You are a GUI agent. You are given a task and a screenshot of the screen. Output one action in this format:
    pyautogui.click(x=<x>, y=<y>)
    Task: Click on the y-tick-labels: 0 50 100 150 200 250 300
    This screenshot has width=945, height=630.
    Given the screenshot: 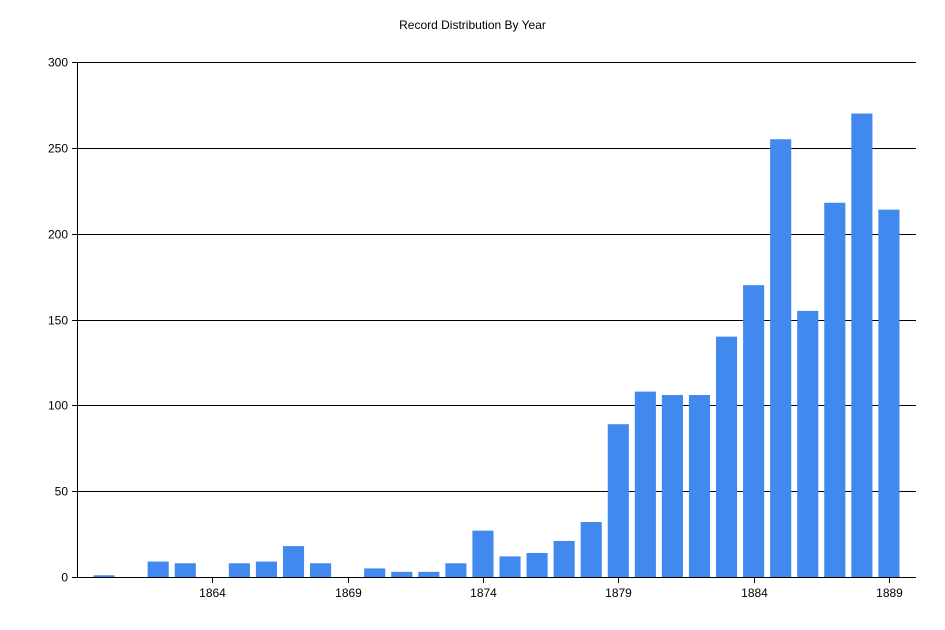 What is the action you would take?
    pyautogui.click(x=58, y=320)
    